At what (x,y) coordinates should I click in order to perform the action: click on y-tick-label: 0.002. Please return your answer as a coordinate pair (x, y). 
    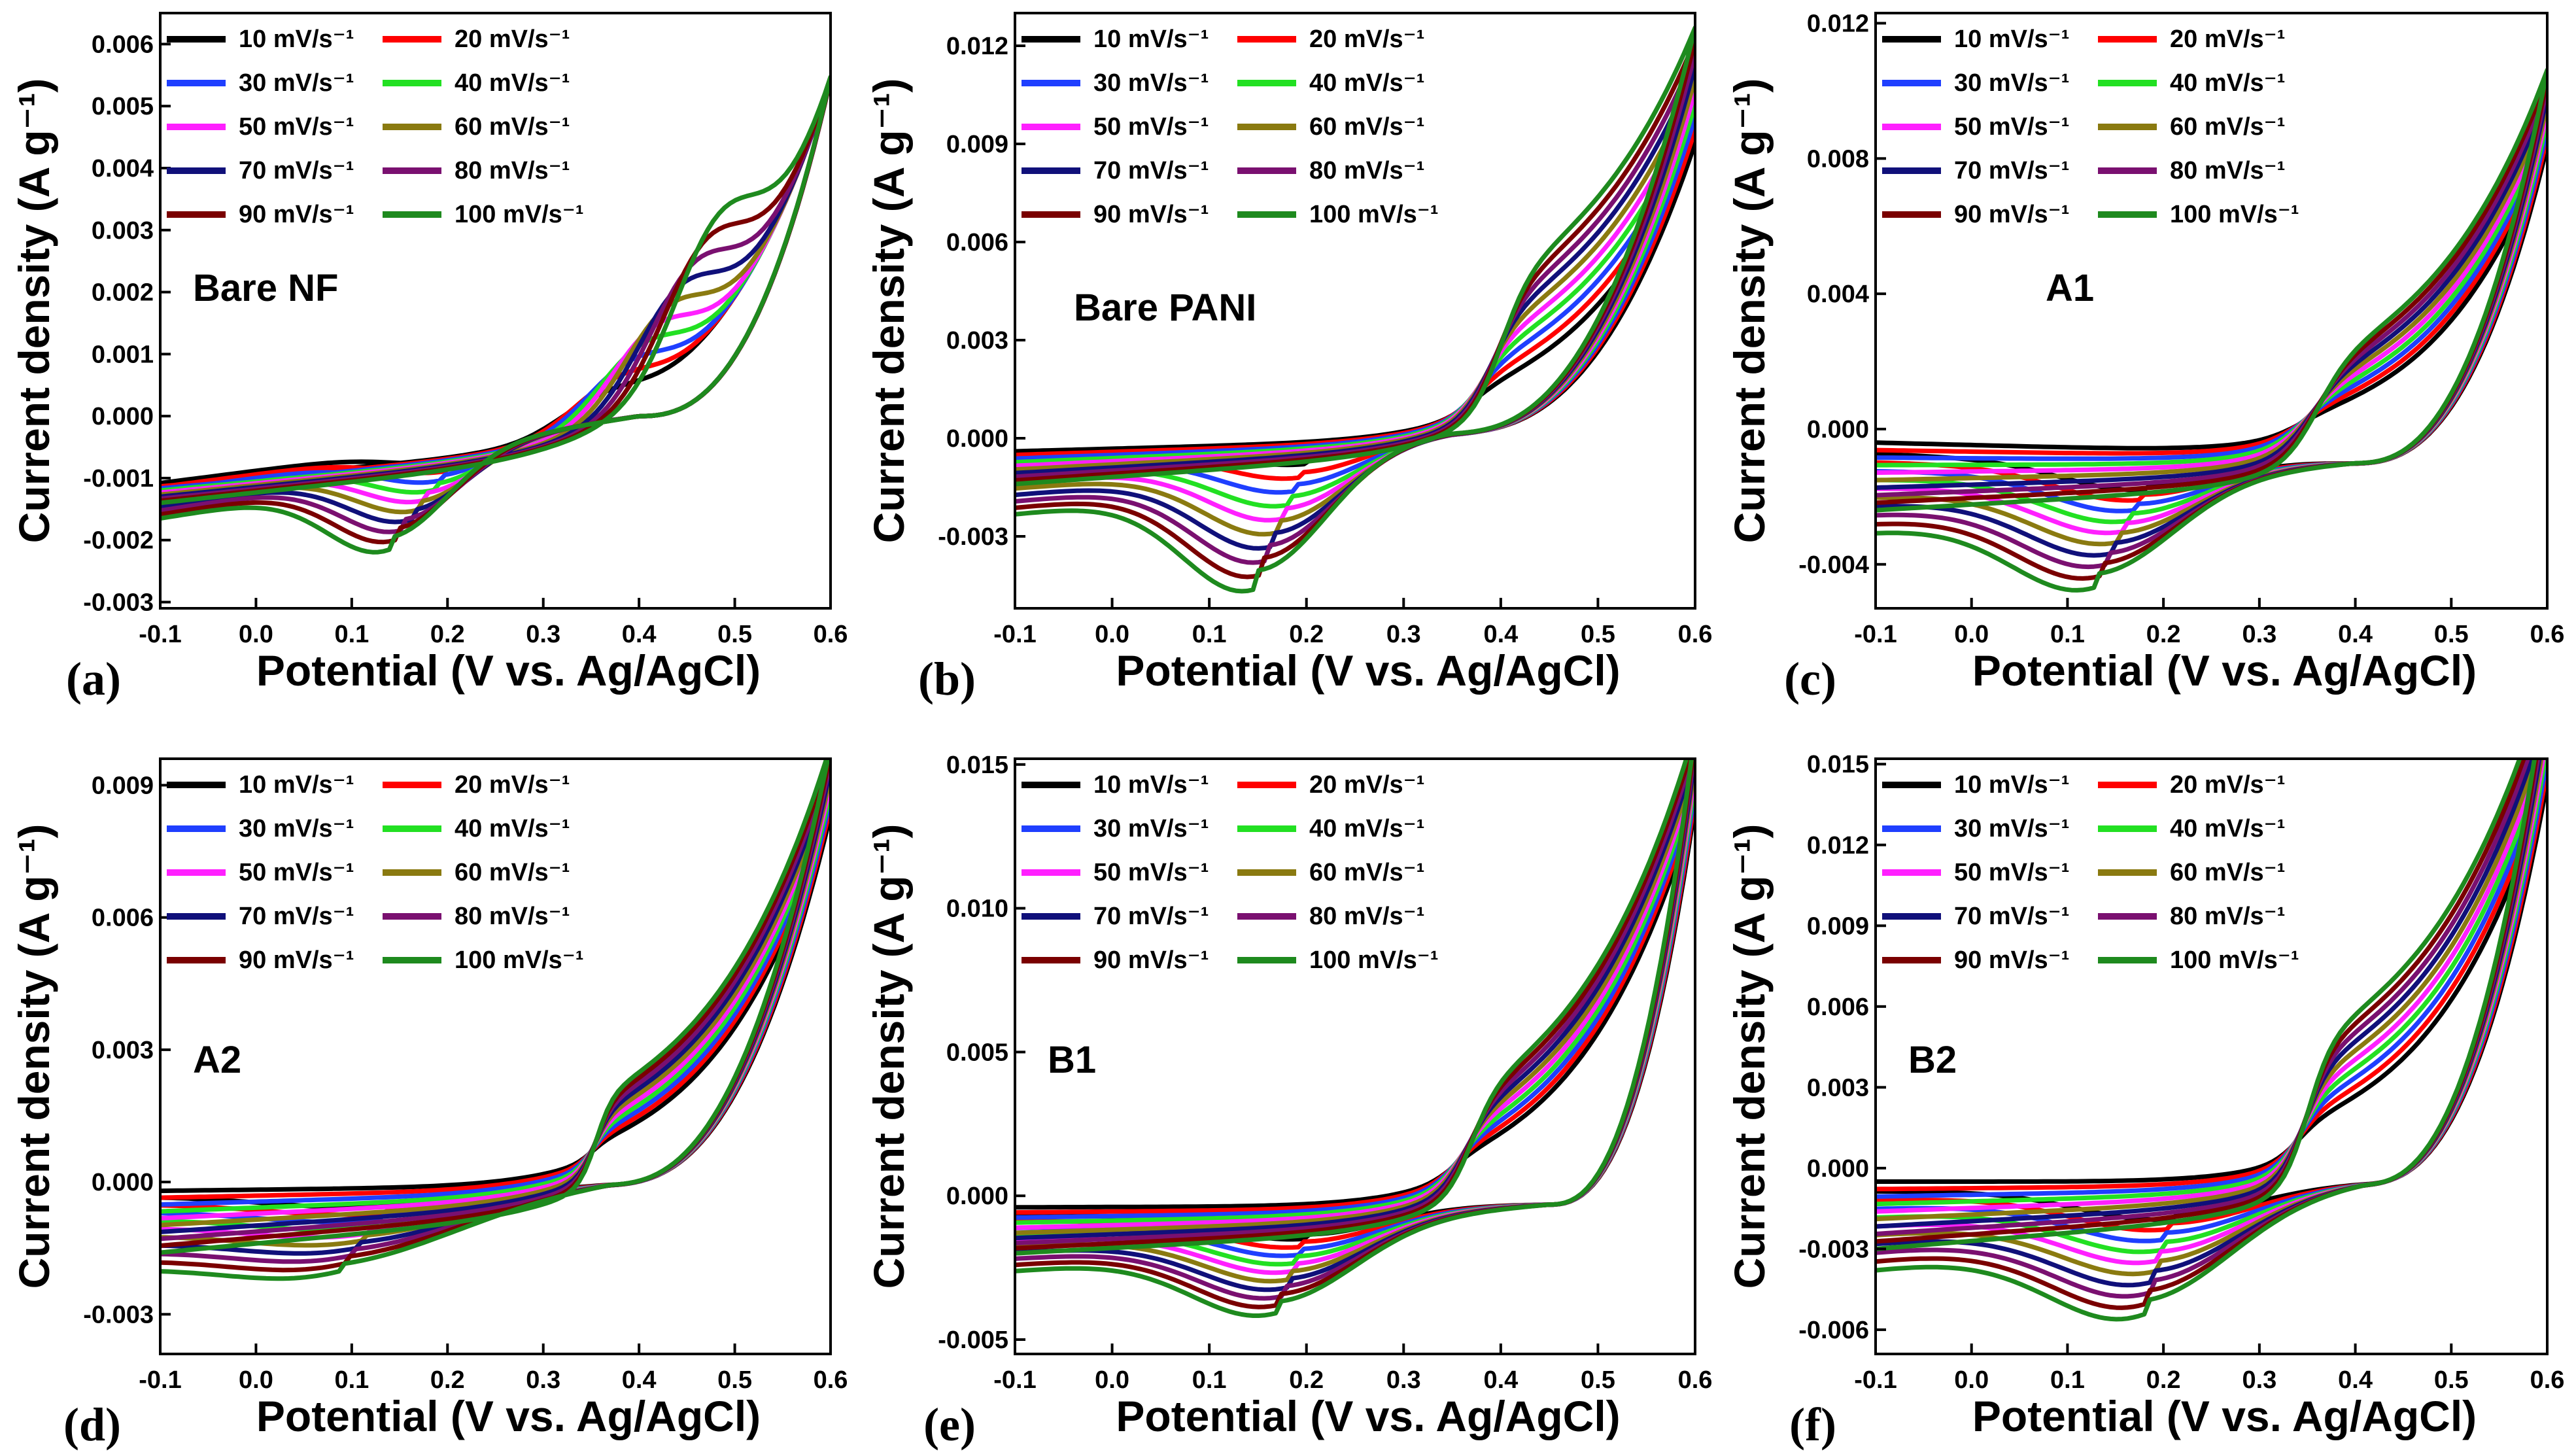
    Looking at the image, I should click on (123, 293).